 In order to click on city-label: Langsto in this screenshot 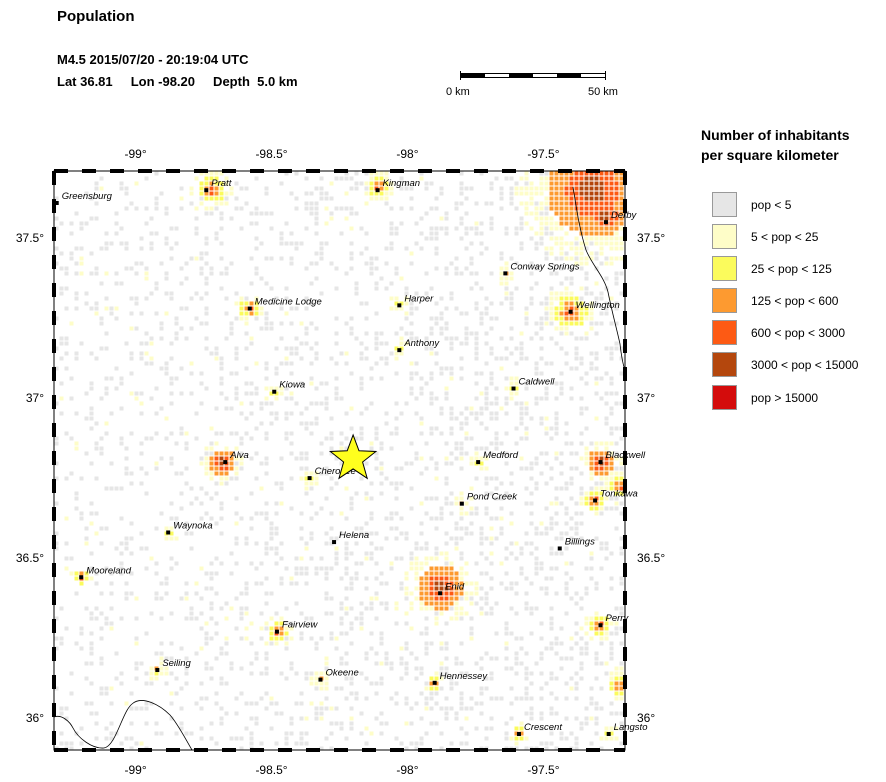, I will do `click(631, 727)`.